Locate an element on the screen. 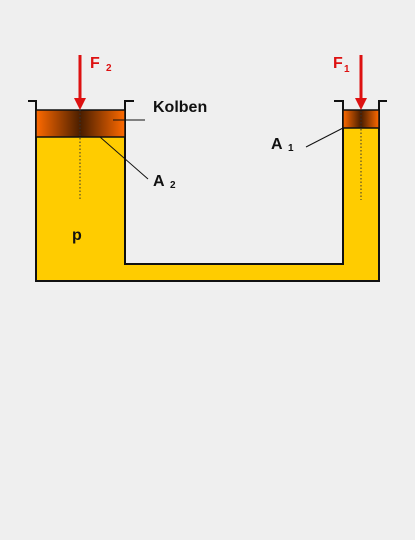 The height and width of the screenshot is (540, 415). force-arrow-f2 is located at coordinates (80, 82).